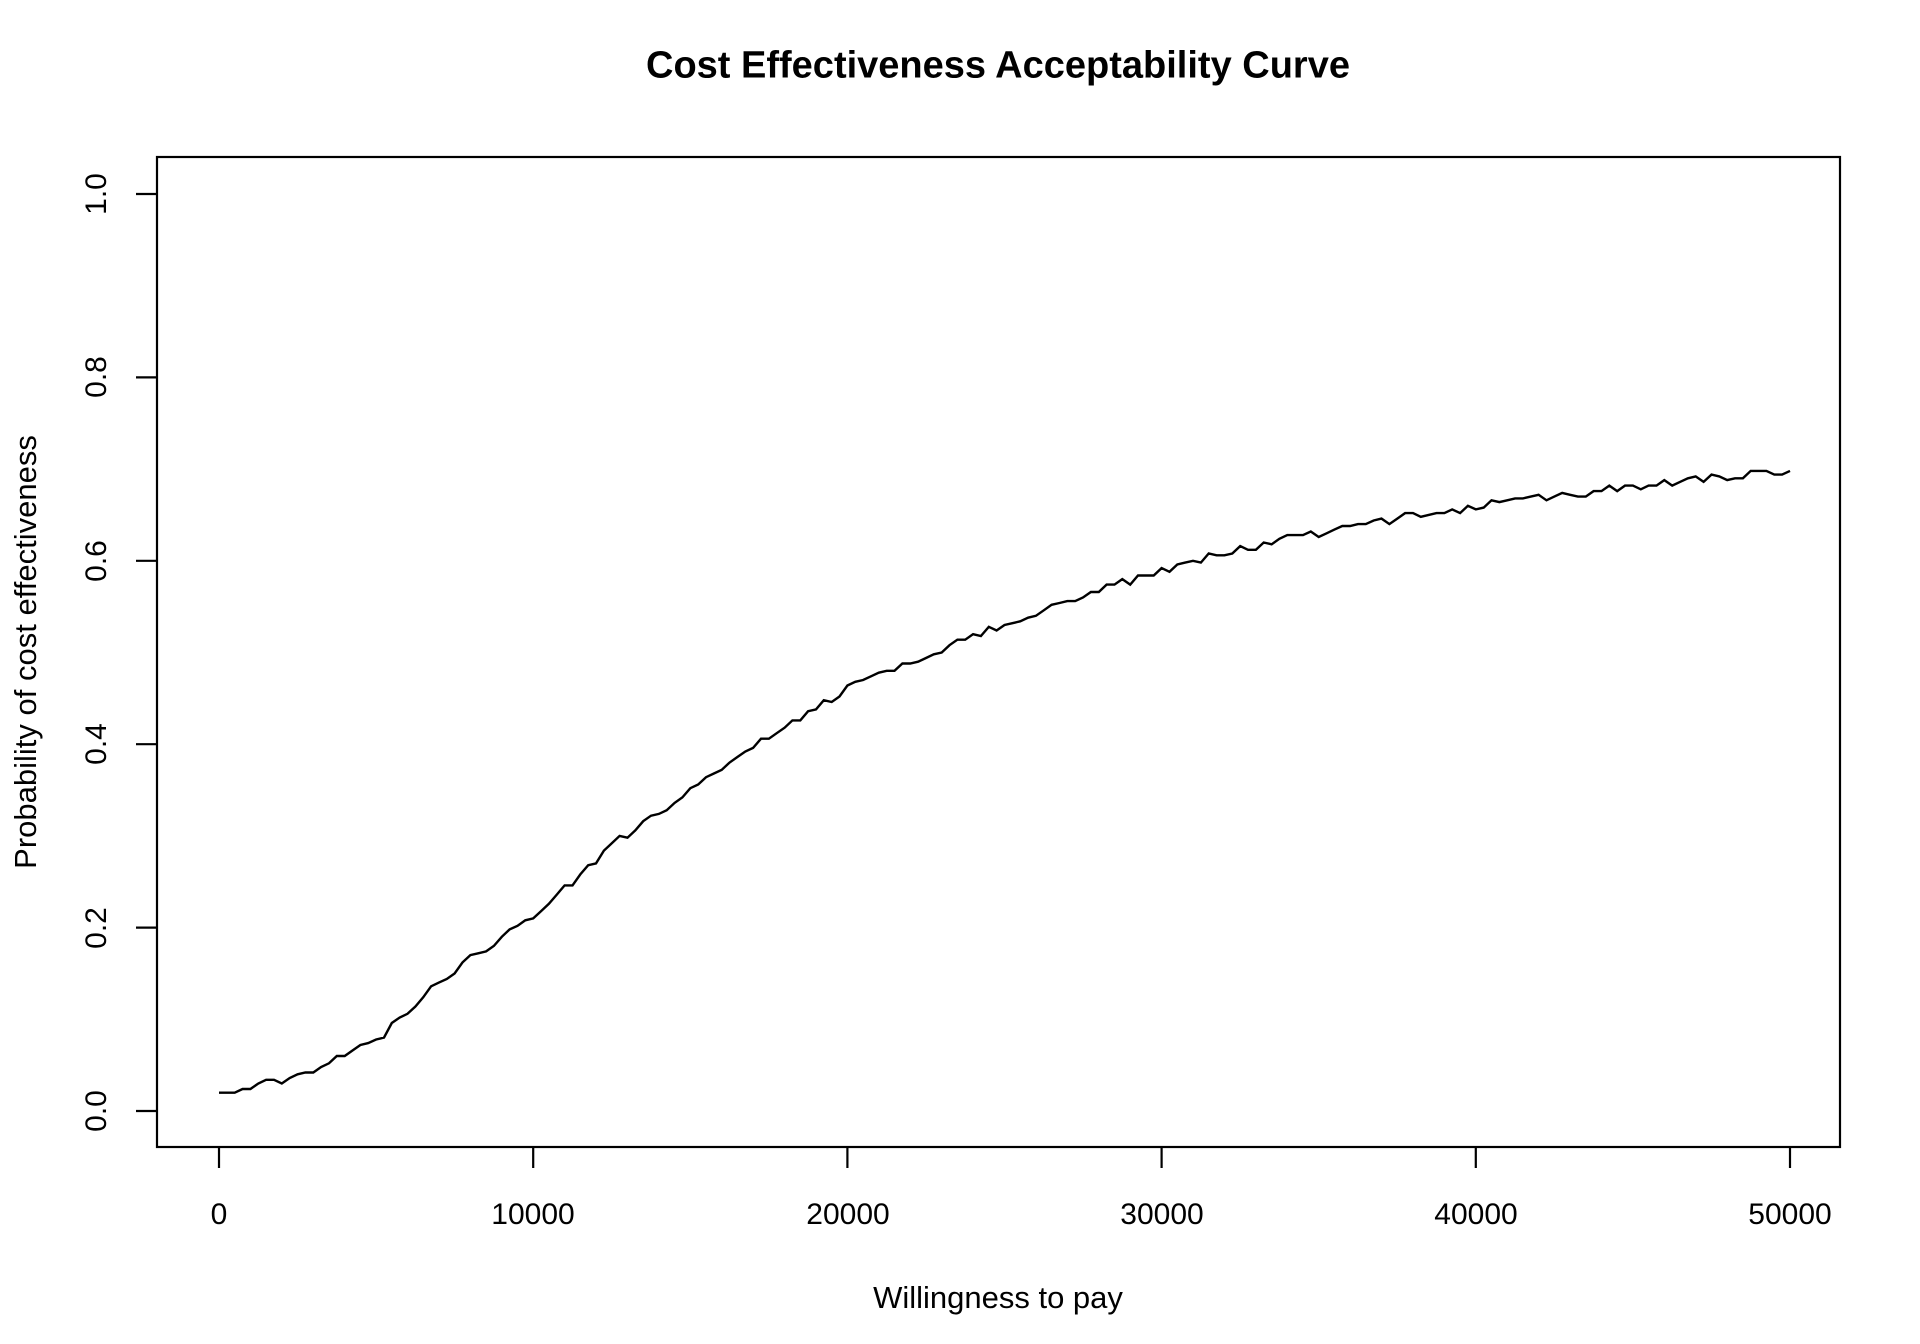 The width and height of the screenshot is (1920, 1344). Describe the element at coordinates (1790, 1214) in the screenshot. I see `x-tick-label: 50000` at that location.